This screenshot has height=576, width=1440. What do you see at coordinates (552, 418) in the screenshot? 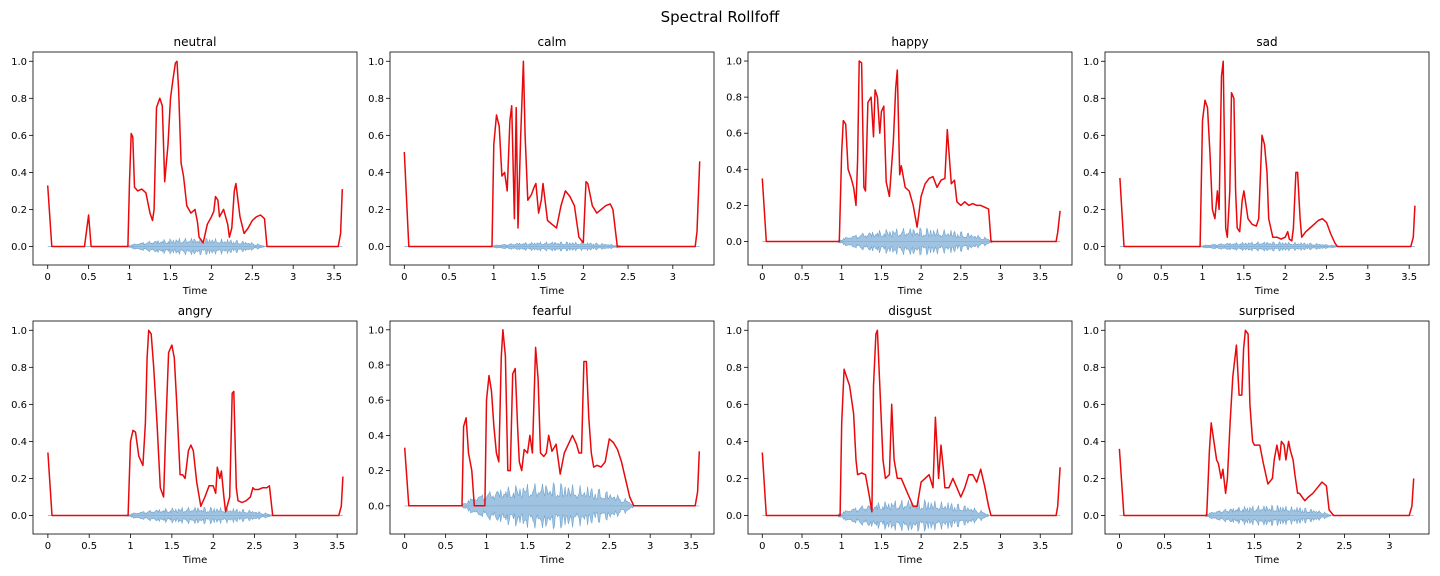
I see `rolloff-line-fearful` at bounding box center [552, 418].